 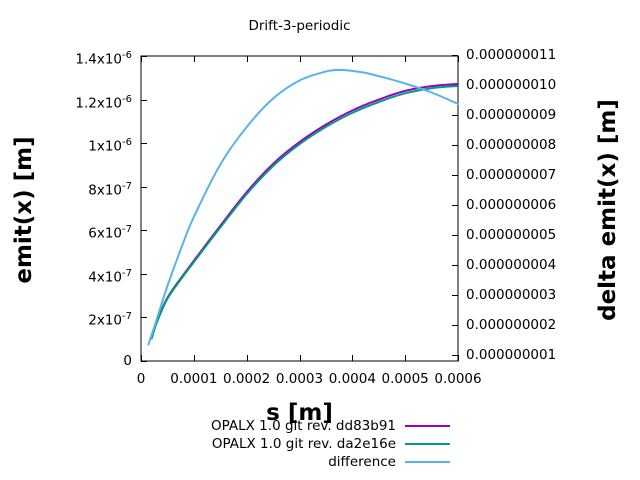 I want to click on x-tick-label: 0.0004, so click(x=352, y=379).